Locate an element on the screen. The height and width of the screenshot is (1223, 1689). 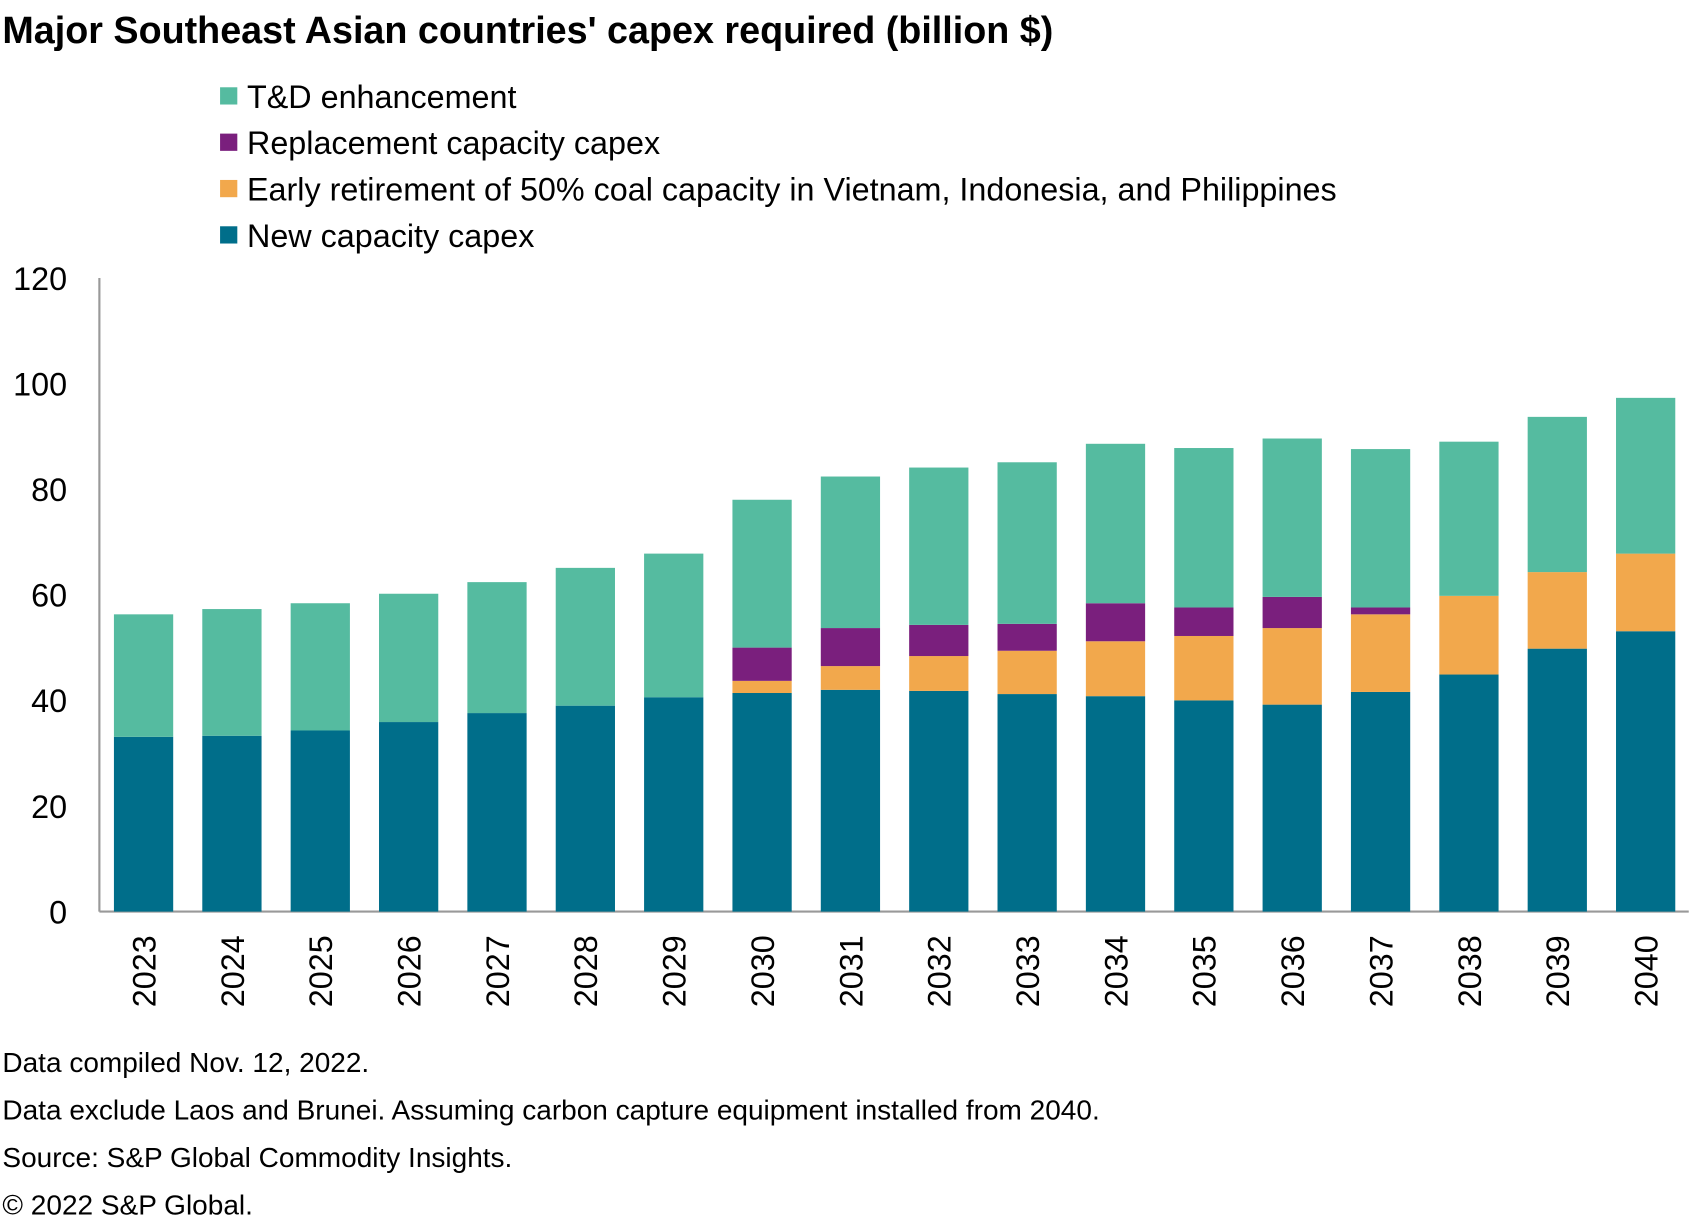
bar-segment-2035-t-d-enhancement is located at coordinates (1204, 528).